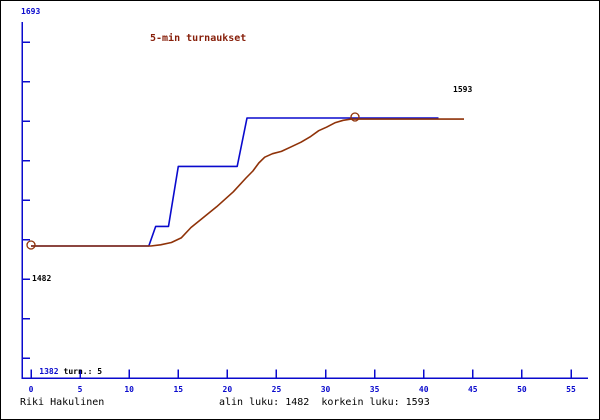 The height and width of the screenshot is (420, 600). Describe the element at coordinates (83, 372) in the screenshot. I see `tournament-count-label: turn.: 5` at that location.